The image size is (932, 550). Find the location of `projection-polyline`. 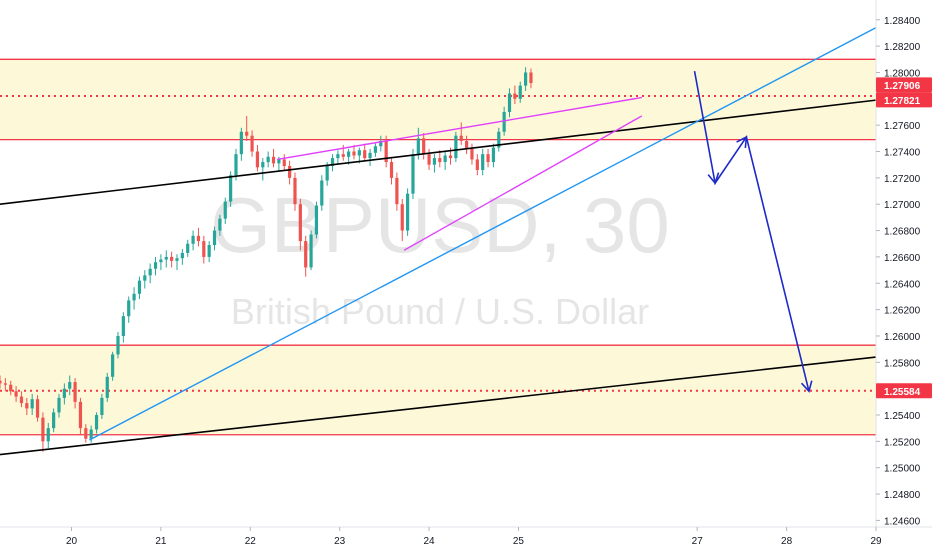

projection-polyline is located at coordinates (751, 231).